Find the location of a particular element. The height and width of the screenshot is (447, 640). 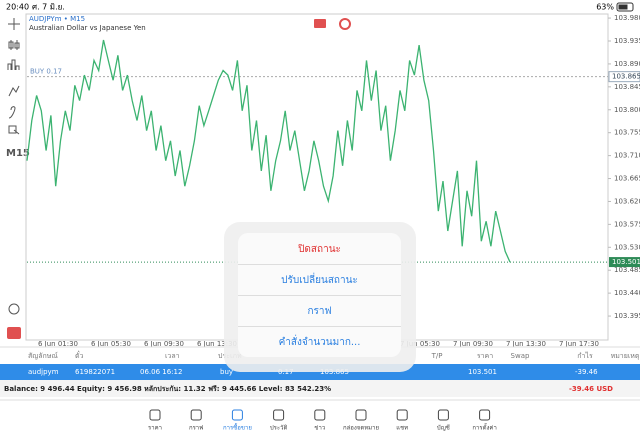

depth-icon is located at coordinates (345, 24).